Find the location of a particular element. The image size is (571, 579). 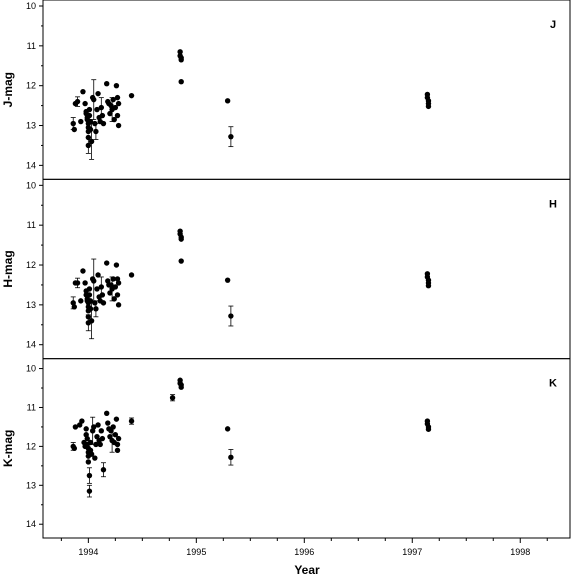

panel-tag: K is located at coordinates (553, 384).